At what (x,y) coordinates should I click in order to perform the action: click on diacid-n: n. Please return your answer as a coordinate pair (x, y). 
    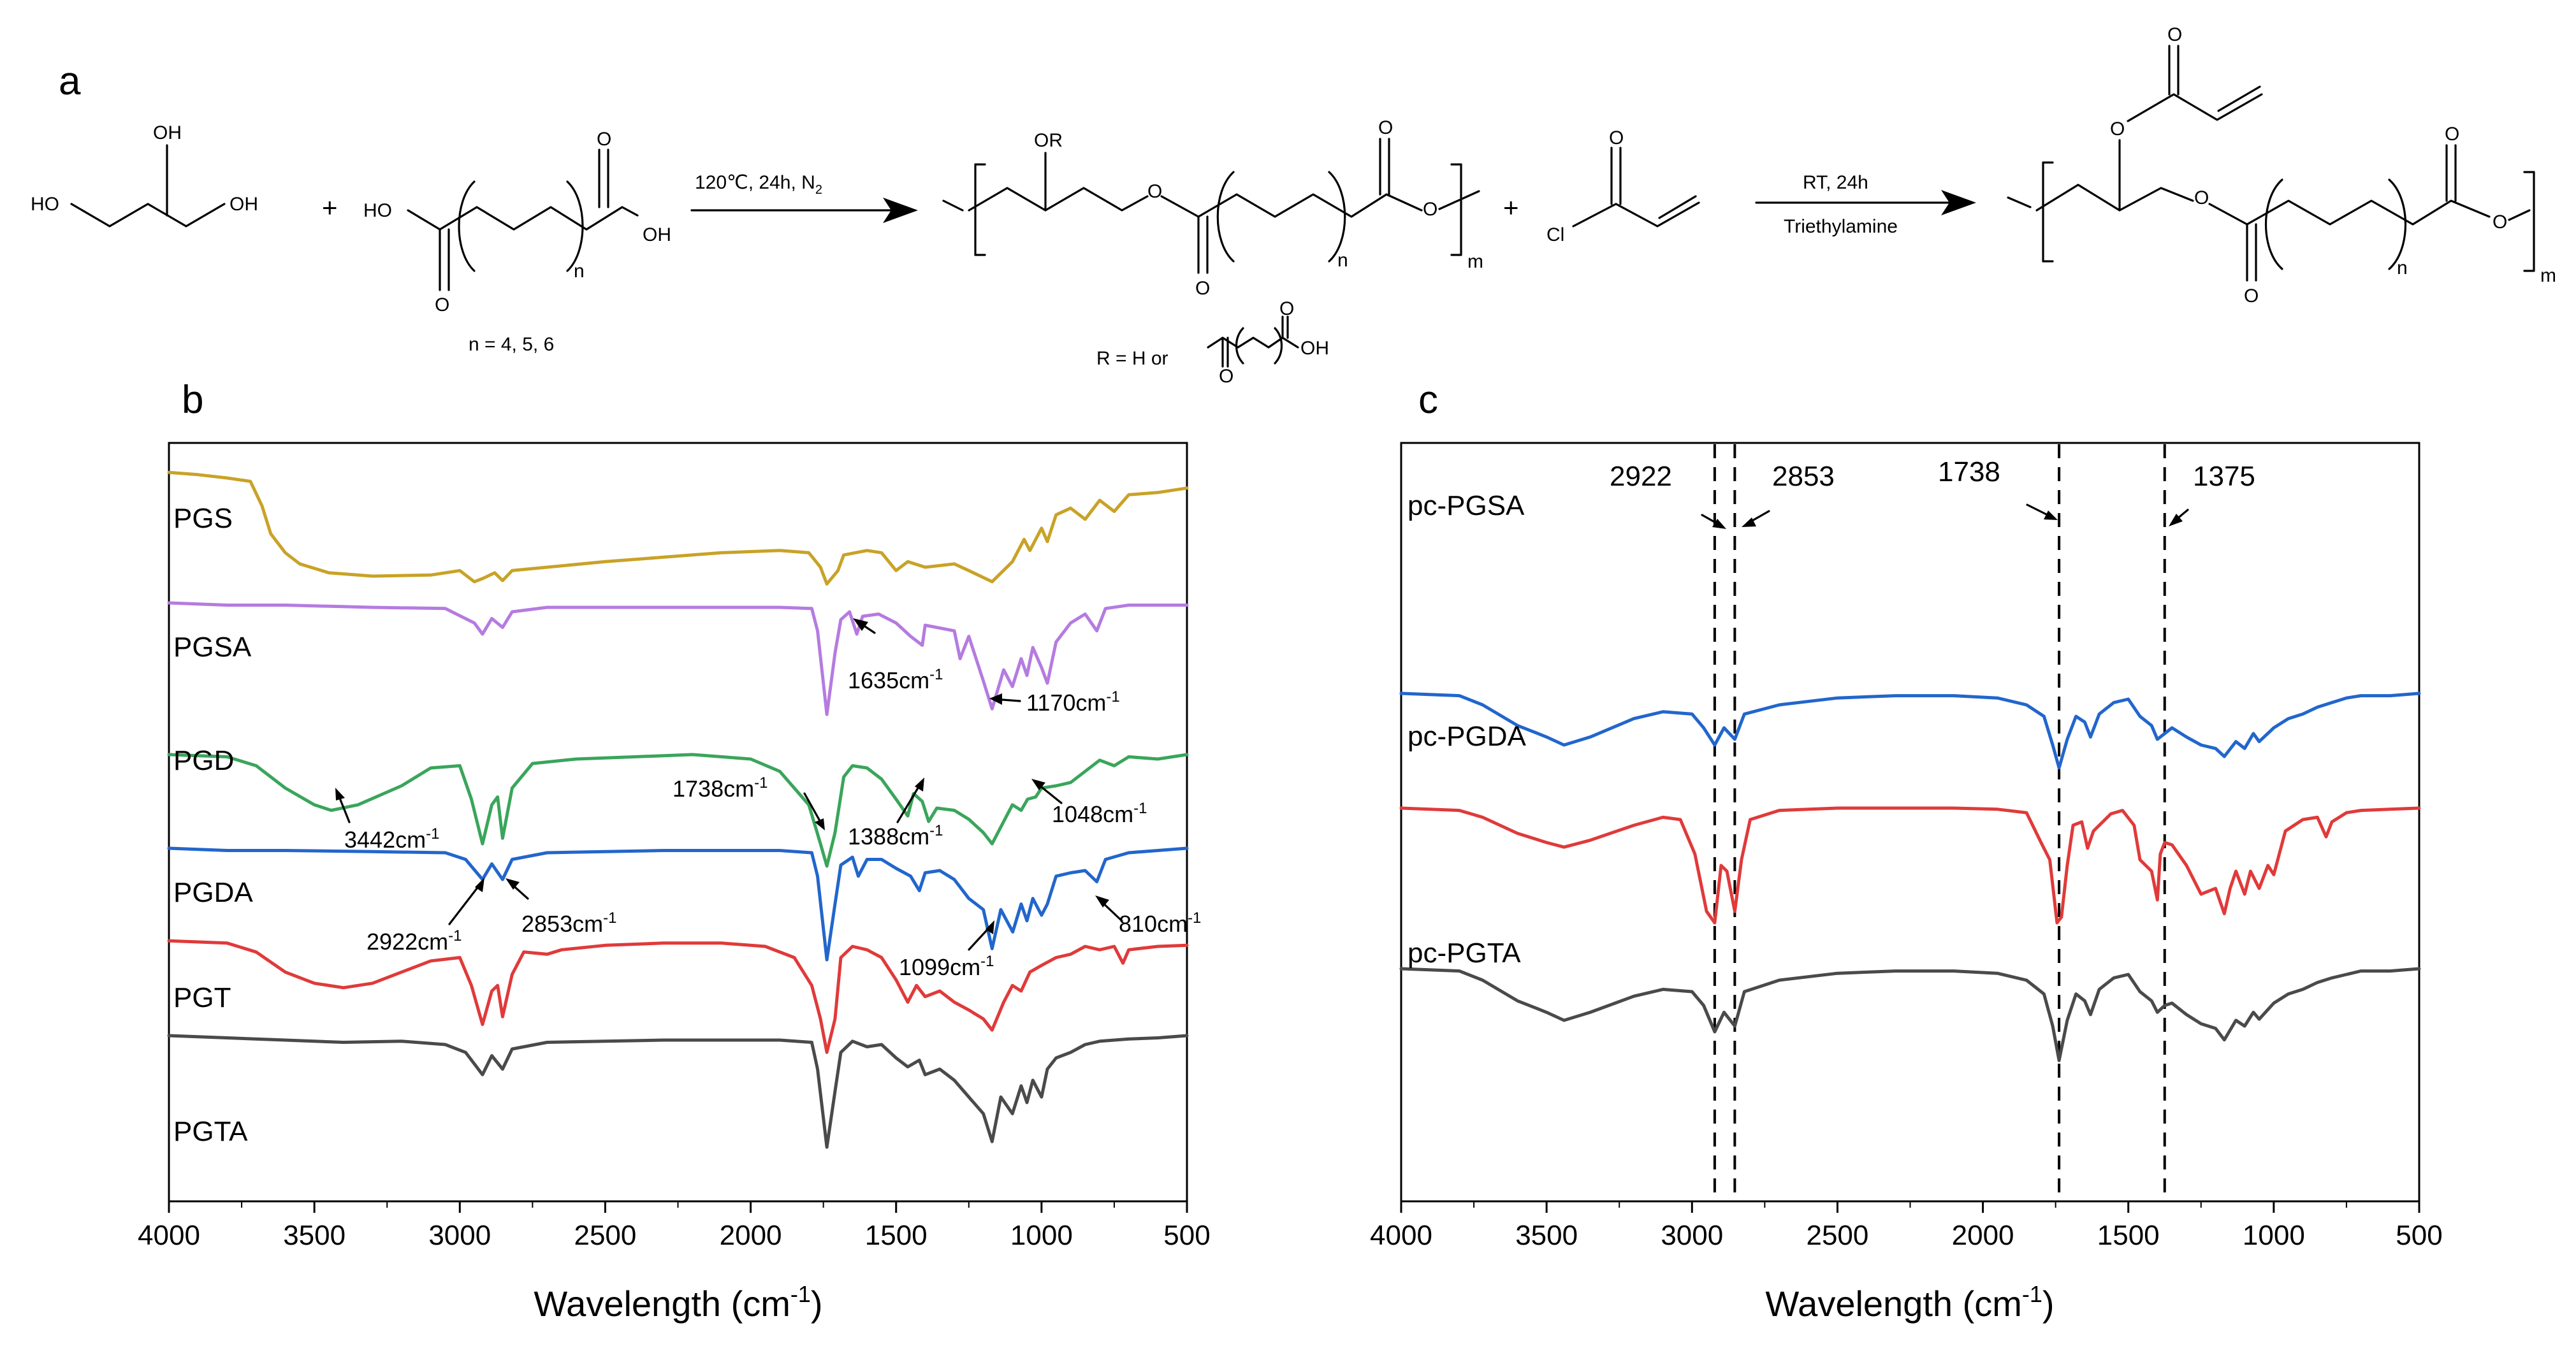
    Looking at the image, I should click on (579, 271).